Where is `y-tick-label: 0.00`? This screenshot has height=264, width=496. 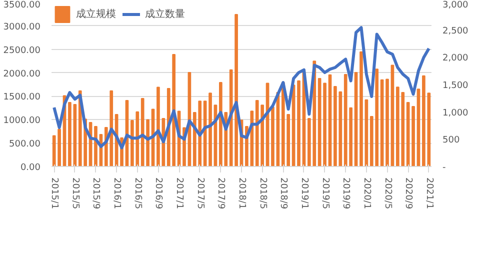
y-tick-label: 0.00 is located at coordinates (30, 168).